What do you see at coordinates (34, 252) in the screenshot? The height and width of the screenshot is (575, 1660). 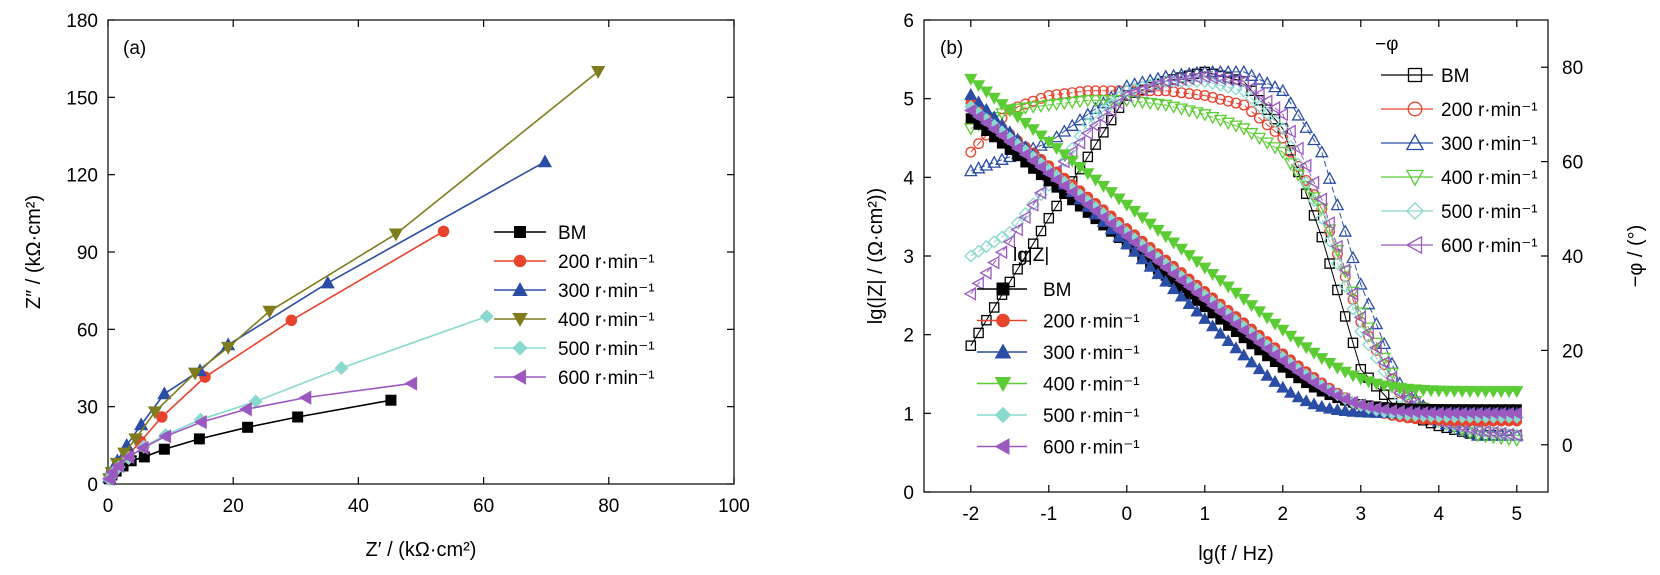 I see `panel-a-y-axis-label: Z″ / (kΩ·cm²)` at bounding box center [34, 252].